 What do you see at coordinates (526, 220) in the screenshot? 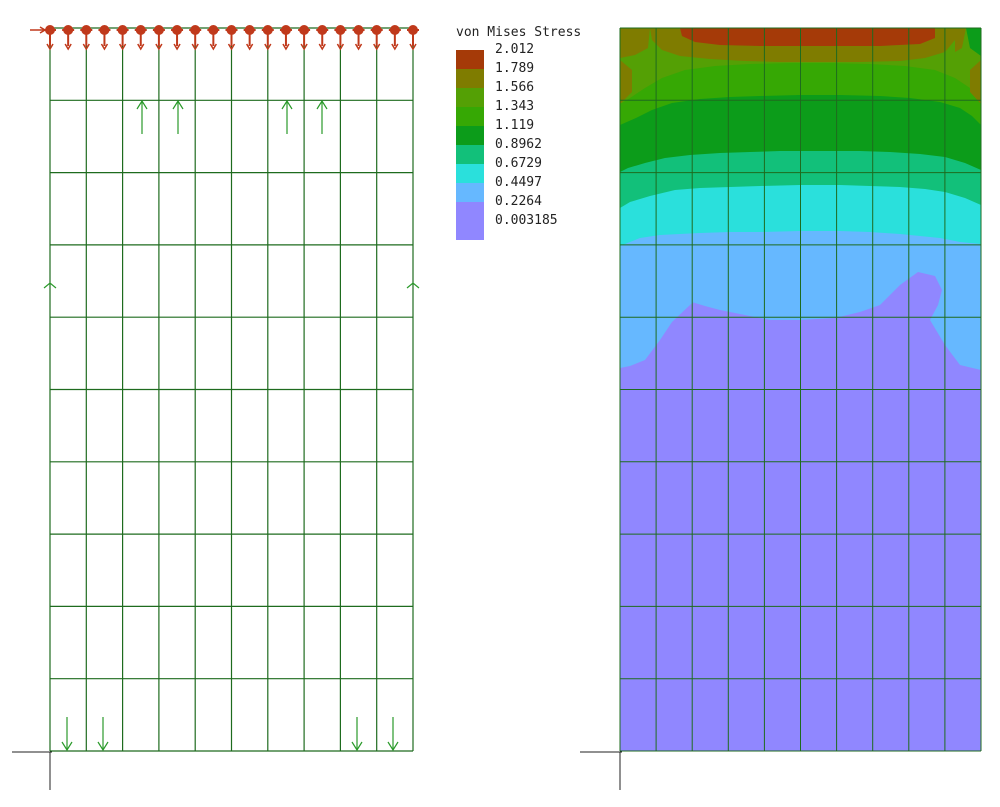
I see `legend-value-label: 0.003185` at bounding box center [526, 220].